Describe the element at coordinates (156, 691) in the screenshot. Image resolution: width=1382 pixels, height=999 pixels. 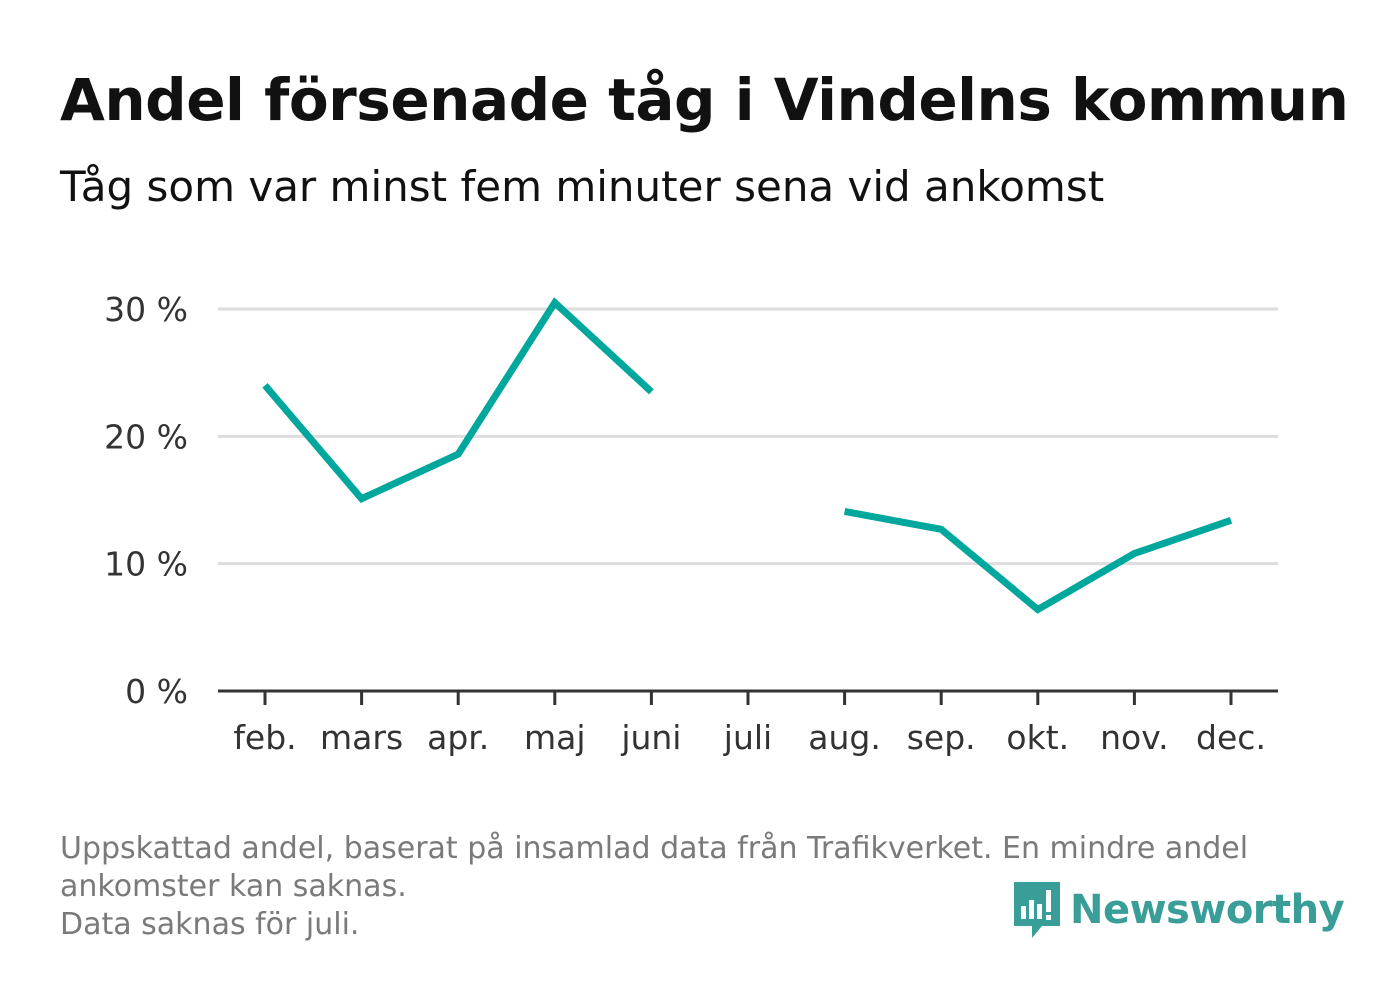
I see `y-tick-label: 0 %` at that location.